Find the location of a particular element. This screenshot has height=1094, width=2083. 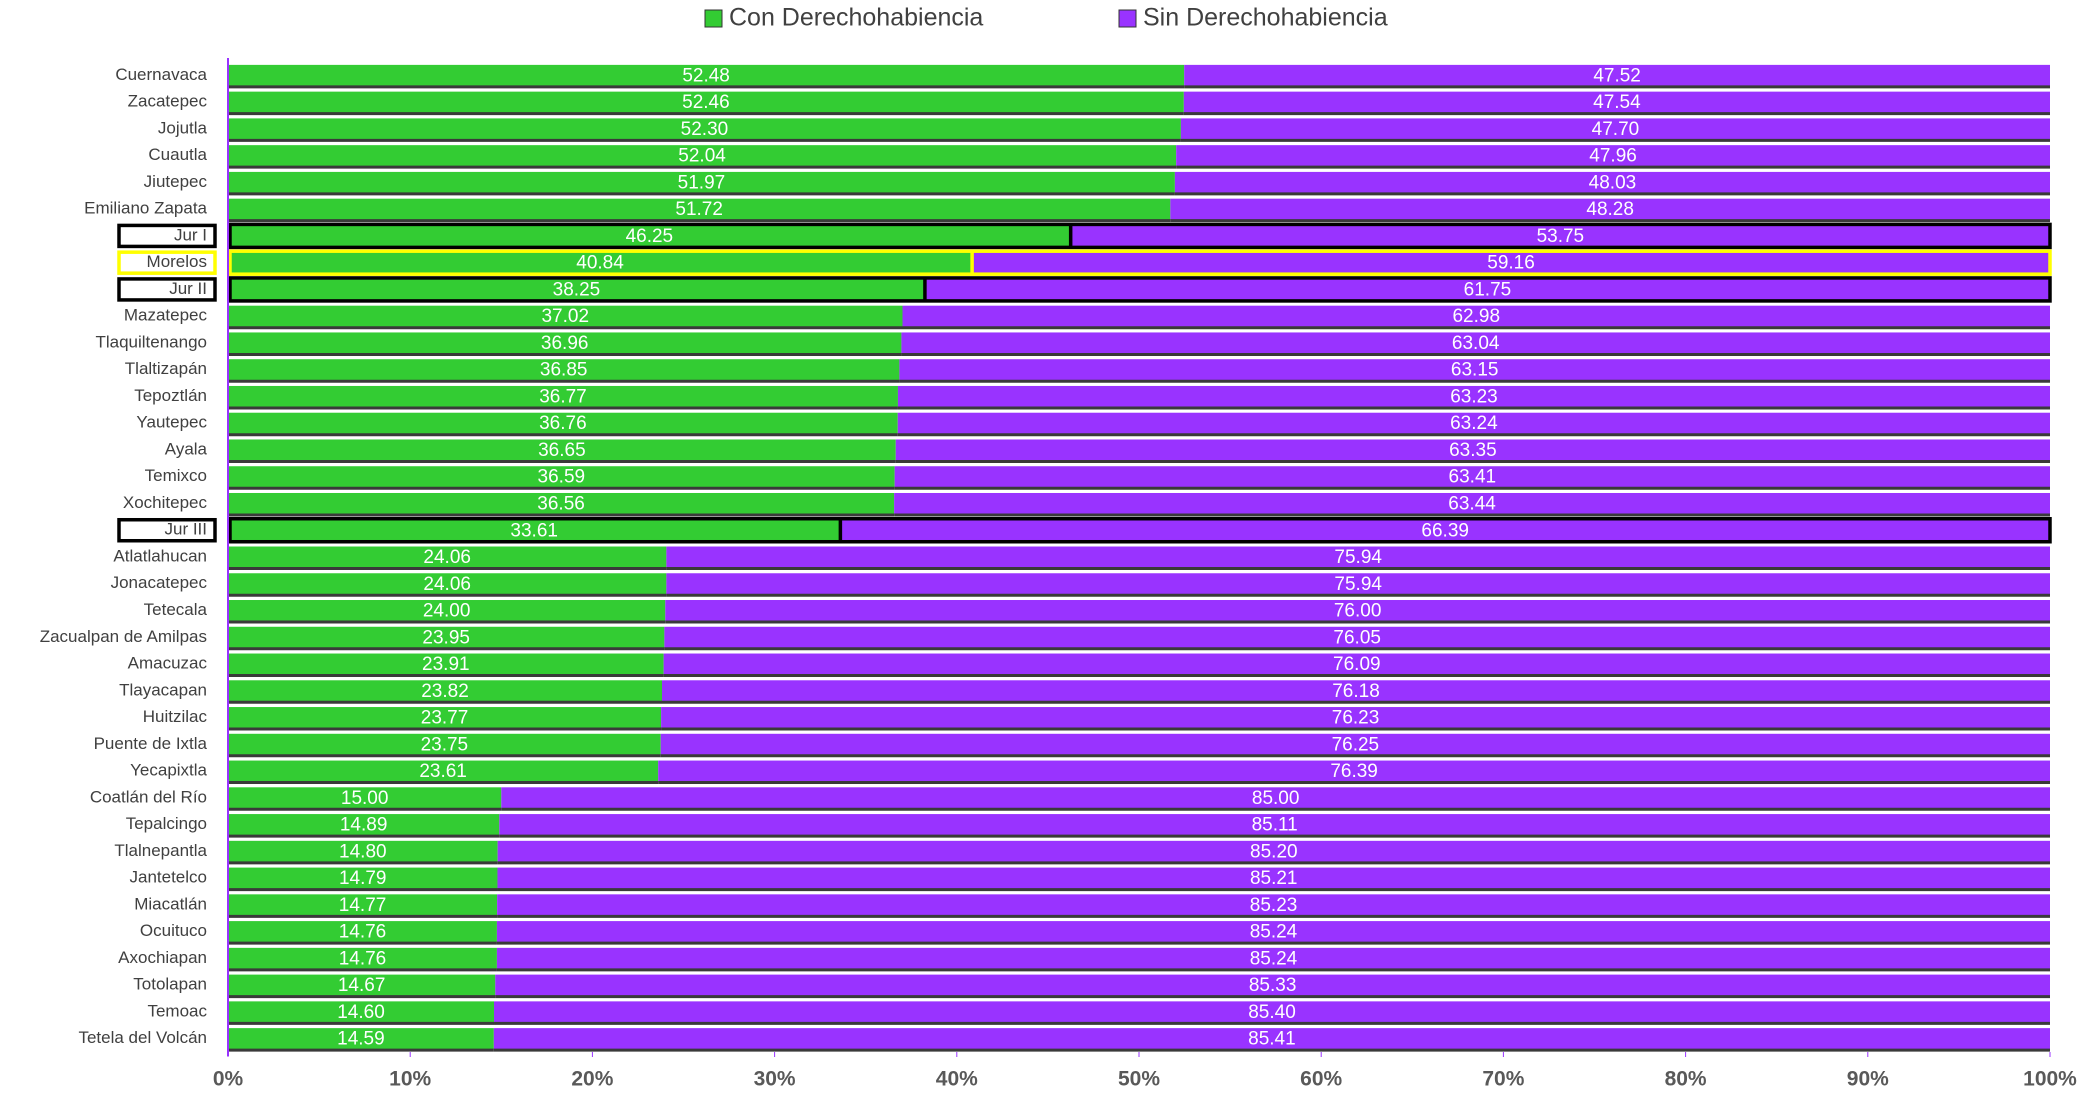

data-label: 63.35 is located at coordinates (1473, 450).